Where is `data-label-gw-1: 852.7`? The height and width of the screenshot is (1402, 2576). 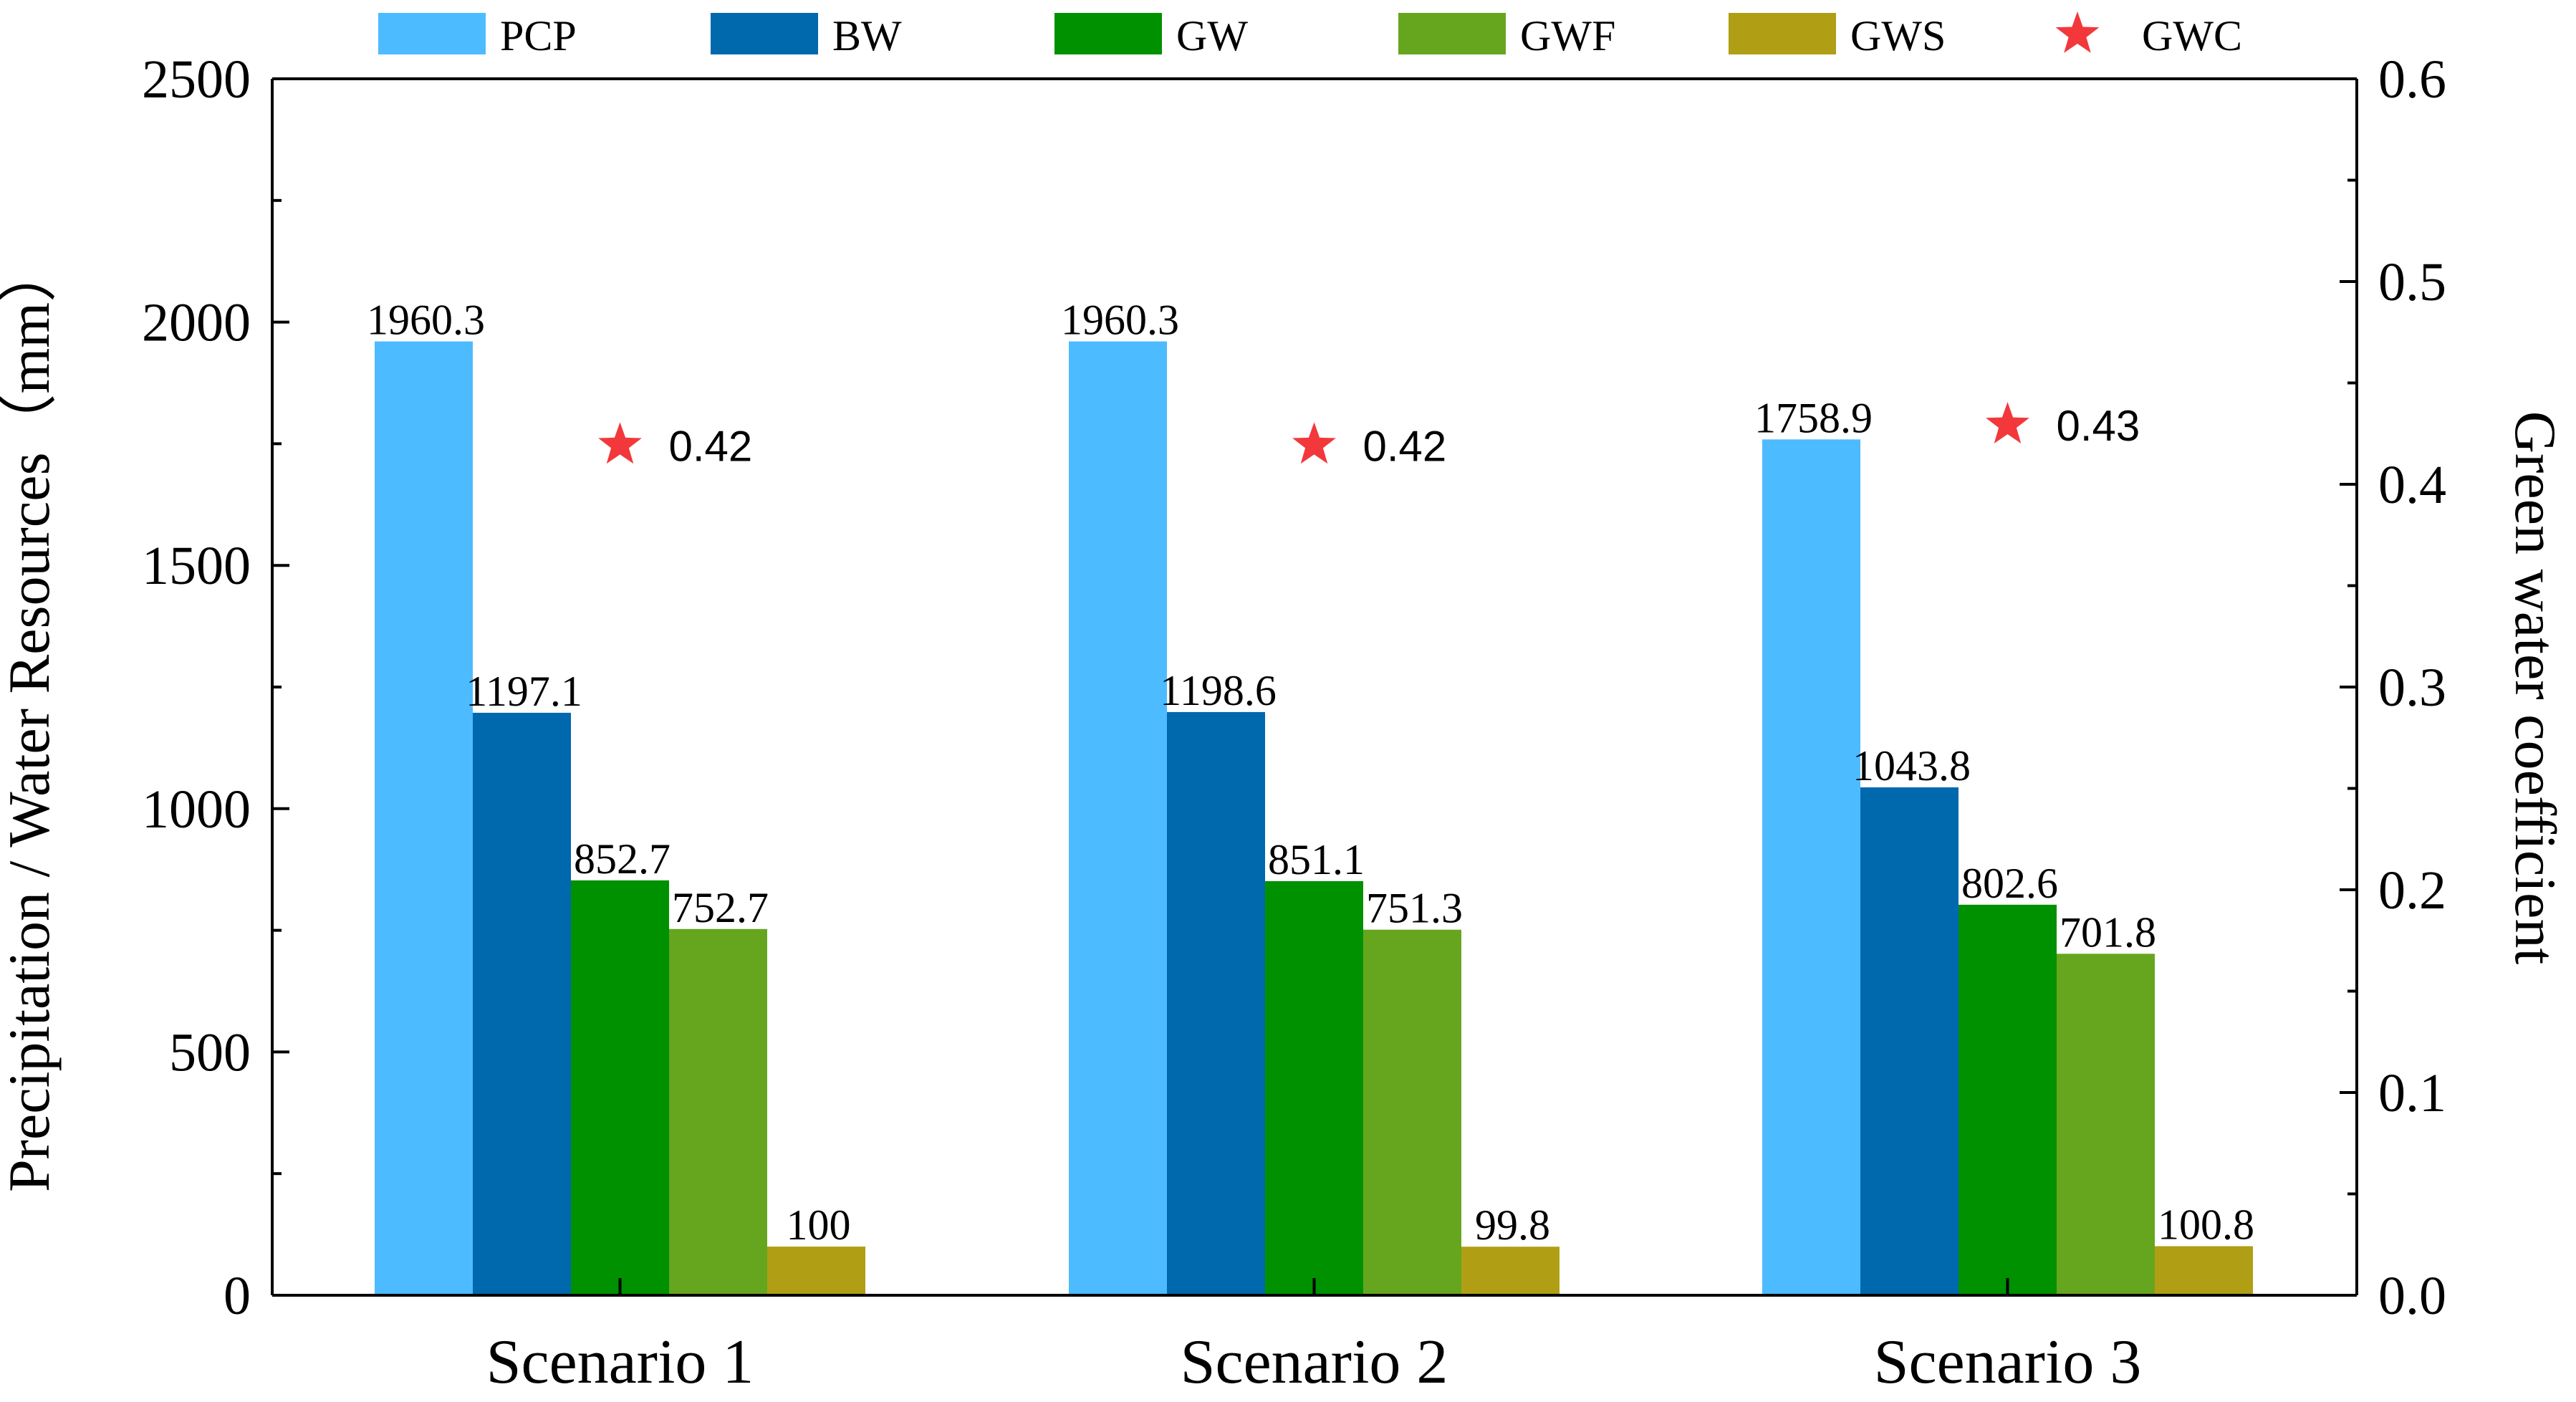 data-label-gw-1: 852.7 is located at coordinates (622, 859).